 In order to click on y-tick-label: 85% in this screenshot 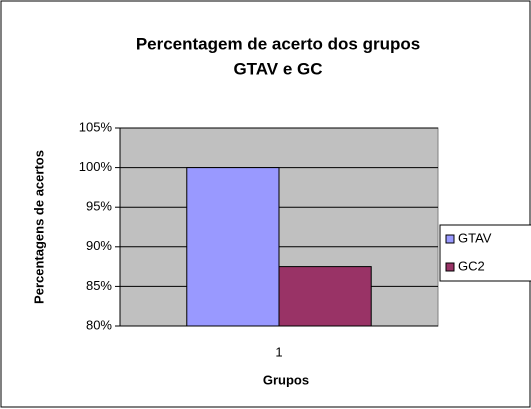, I will do `click(99, 285)`.